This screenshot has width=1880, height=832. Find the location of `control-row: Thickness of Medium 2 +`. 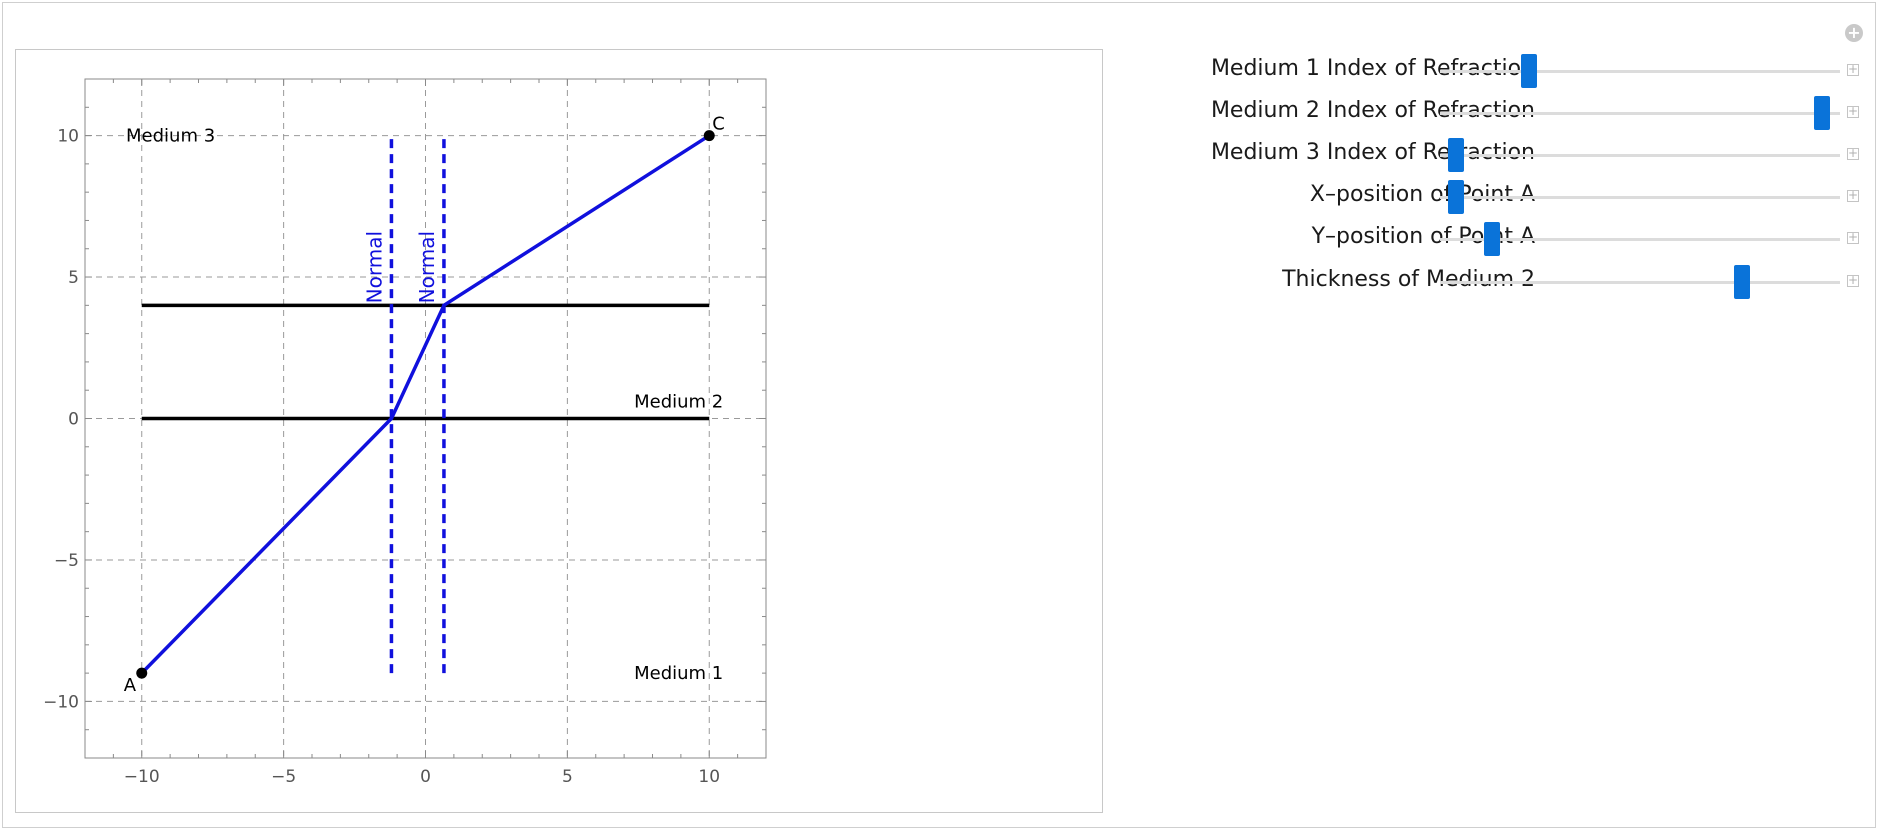

control-row: Thickness of Medium 2 + is located at coordinates (1485, 282).